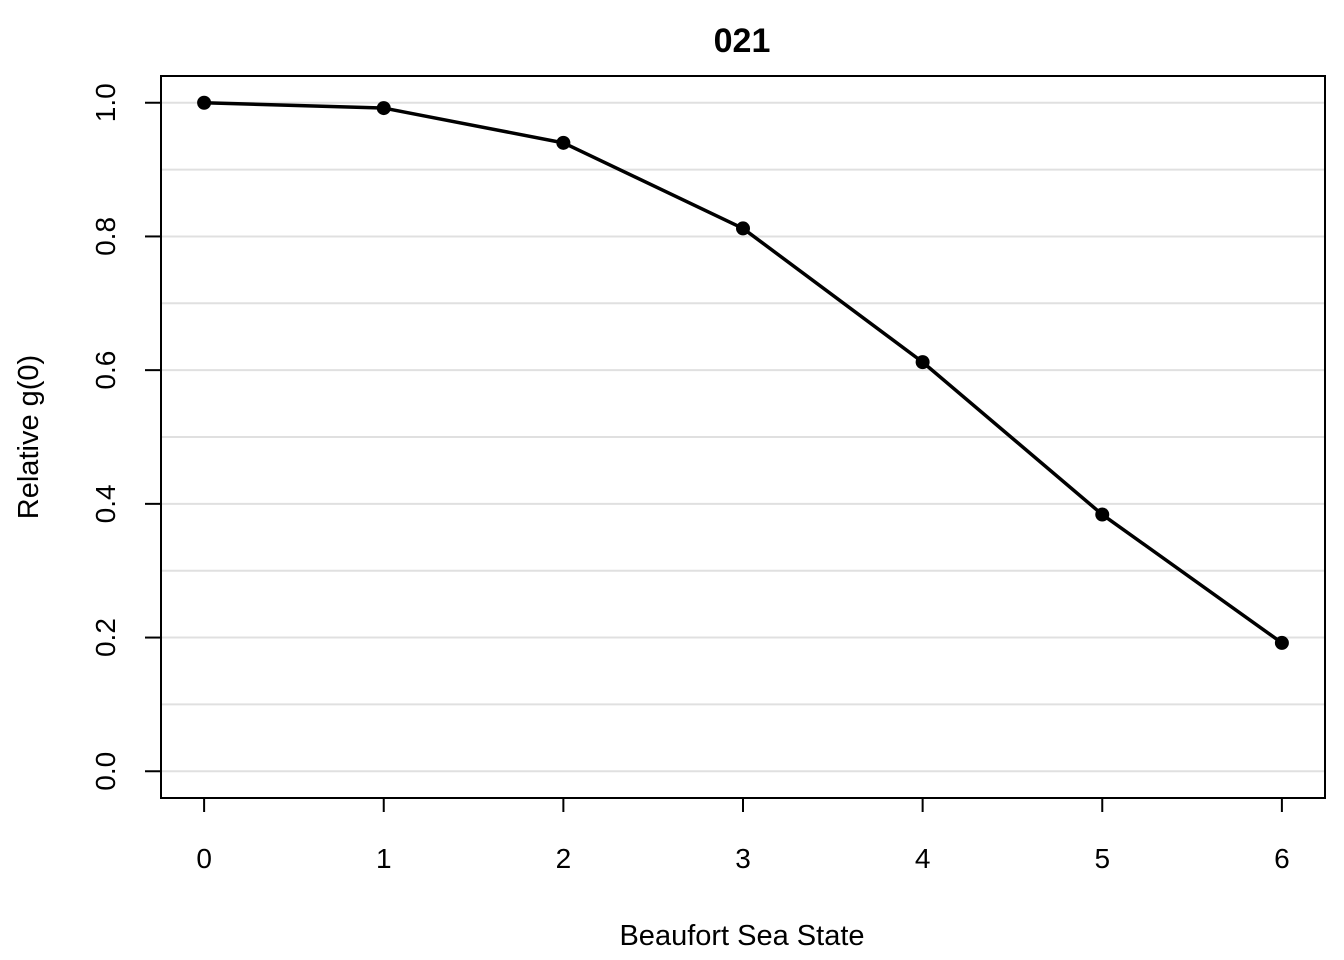  I want to click on y-axis-label: Relative g(0), so click(29, 437).